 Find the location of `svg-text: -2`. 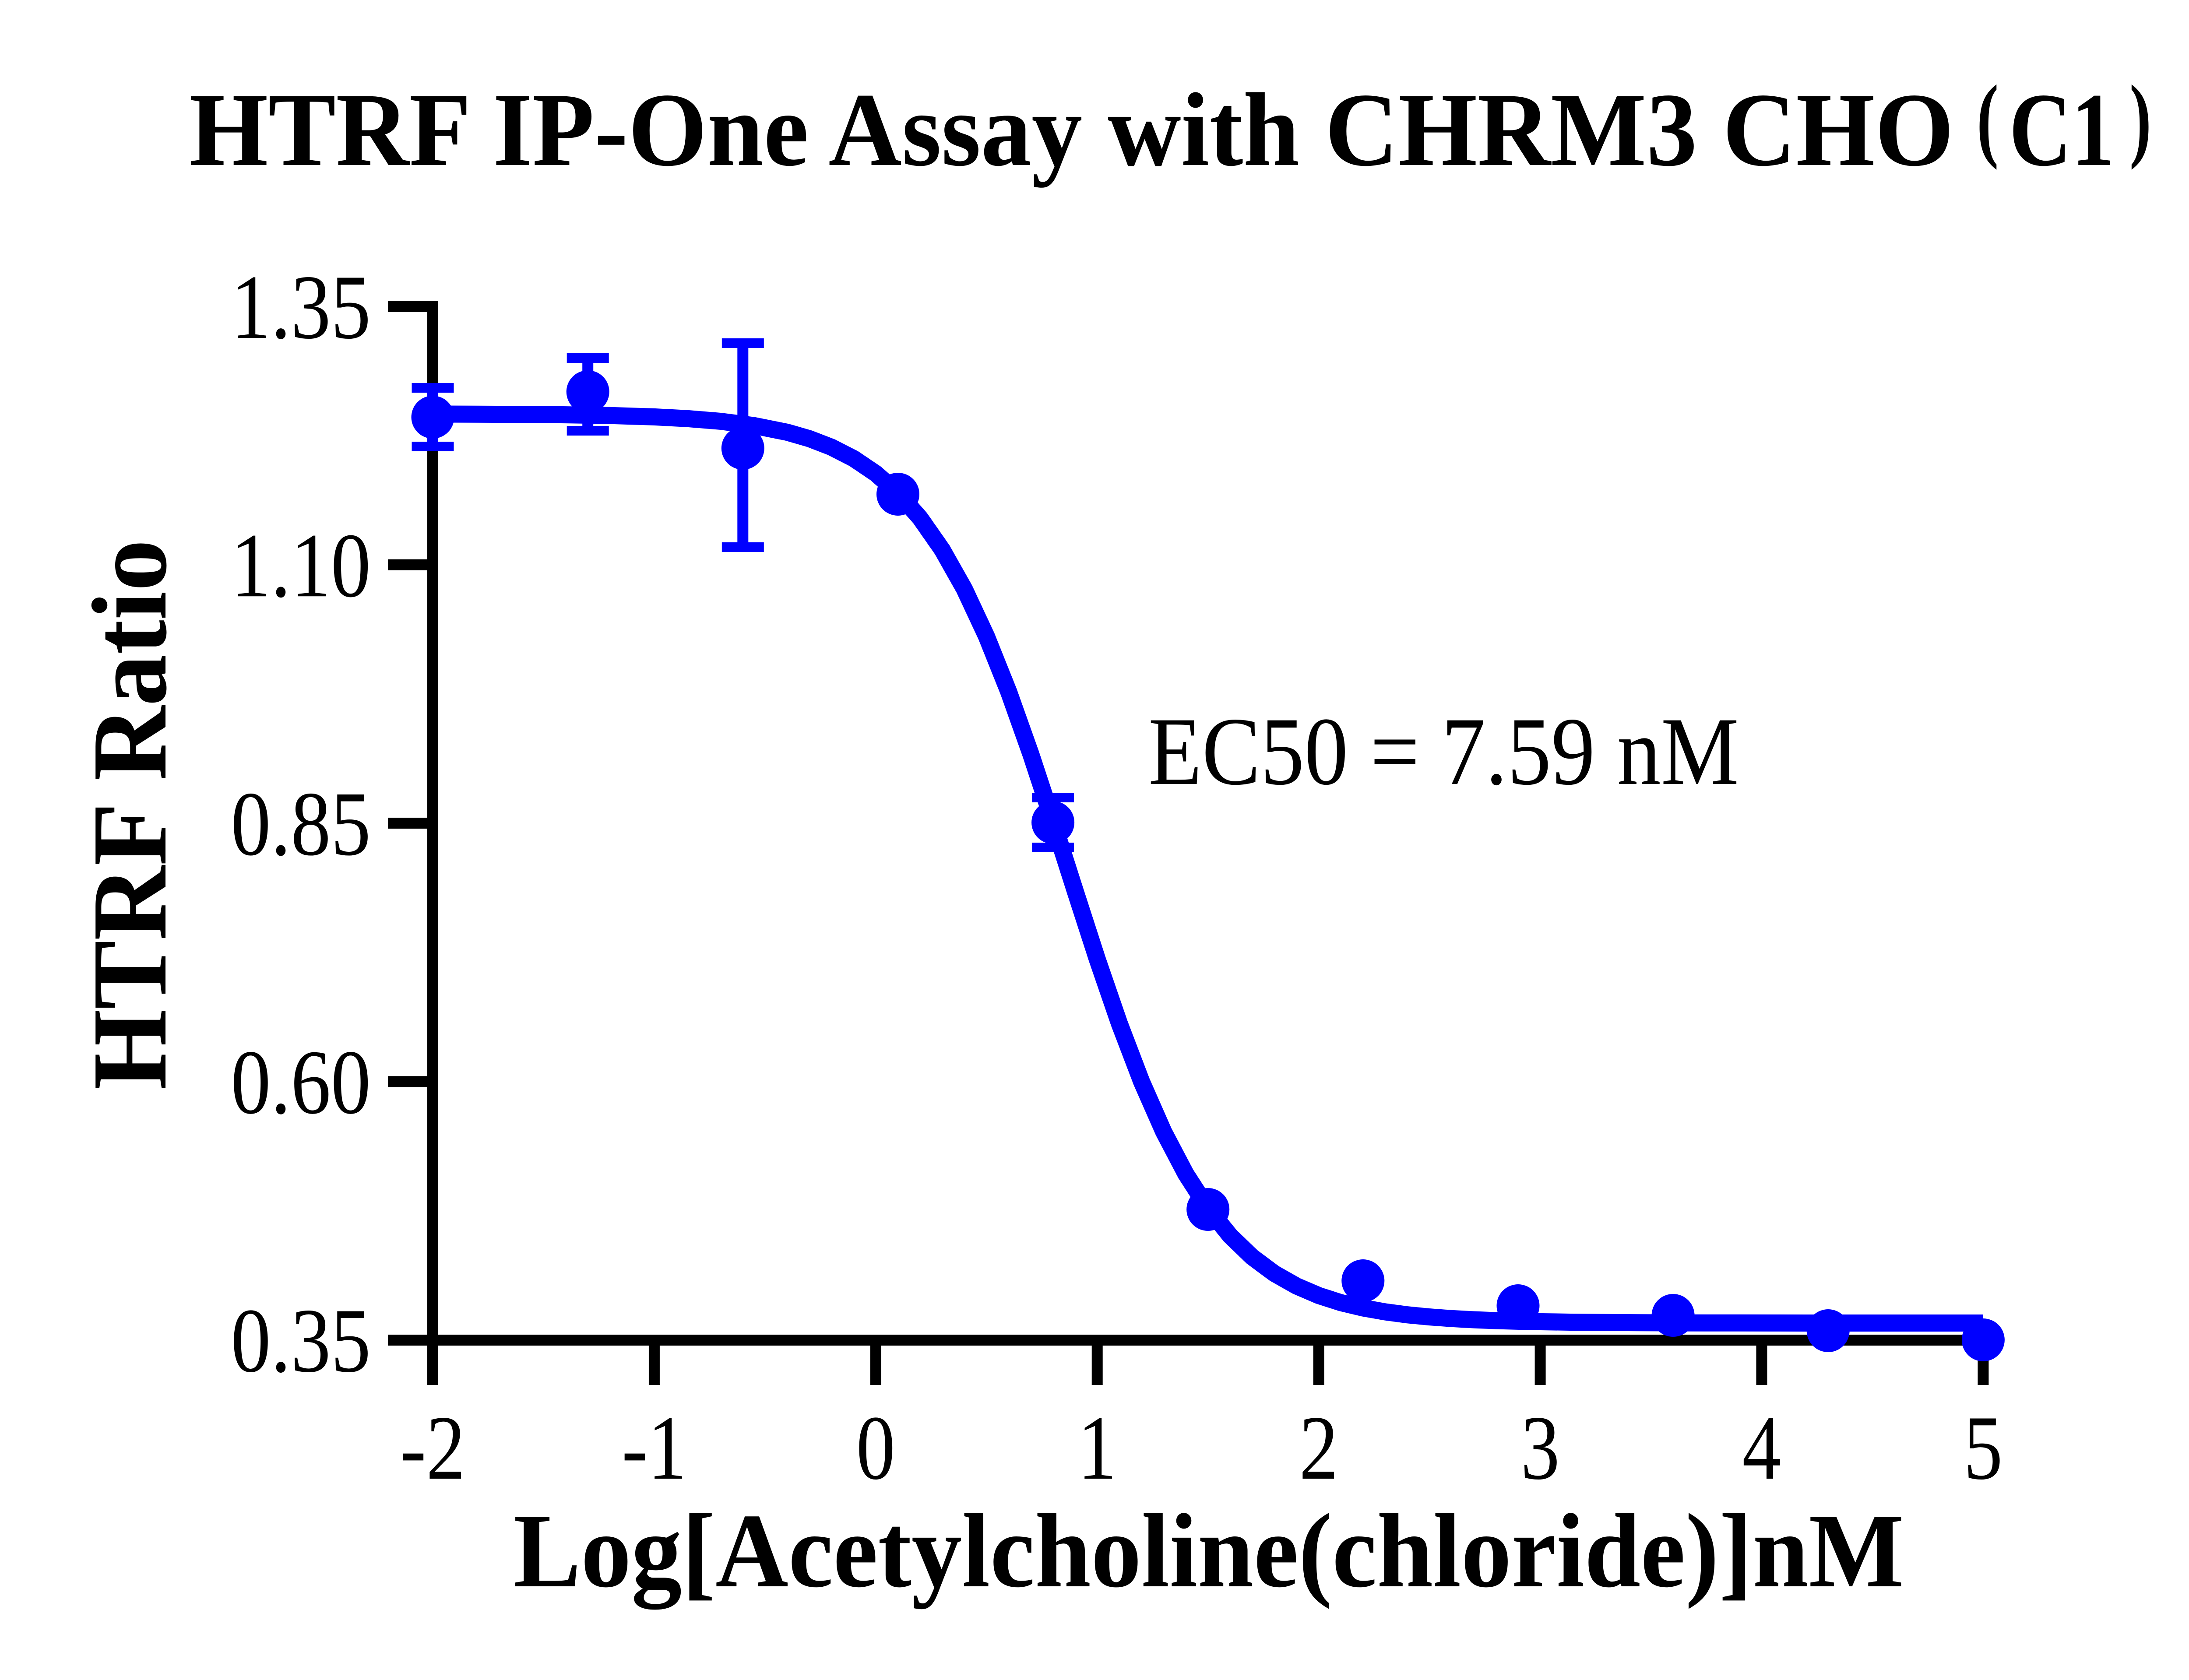

svg-text: -2 is located at coordinates (433, 1448).